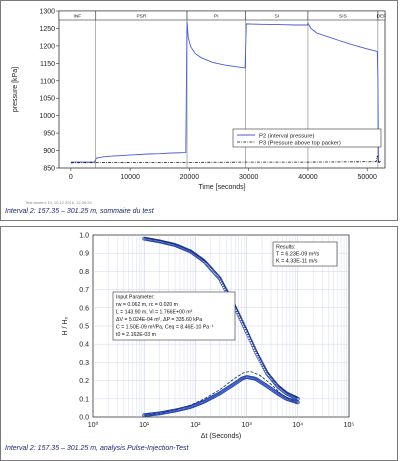 Image resolution: width=400 pixels, height=461 pixels. What do you see at coordinates (247, 425) in the screenshot?
I see `x-tick-label: 10³` at bounding box center [247, 425].